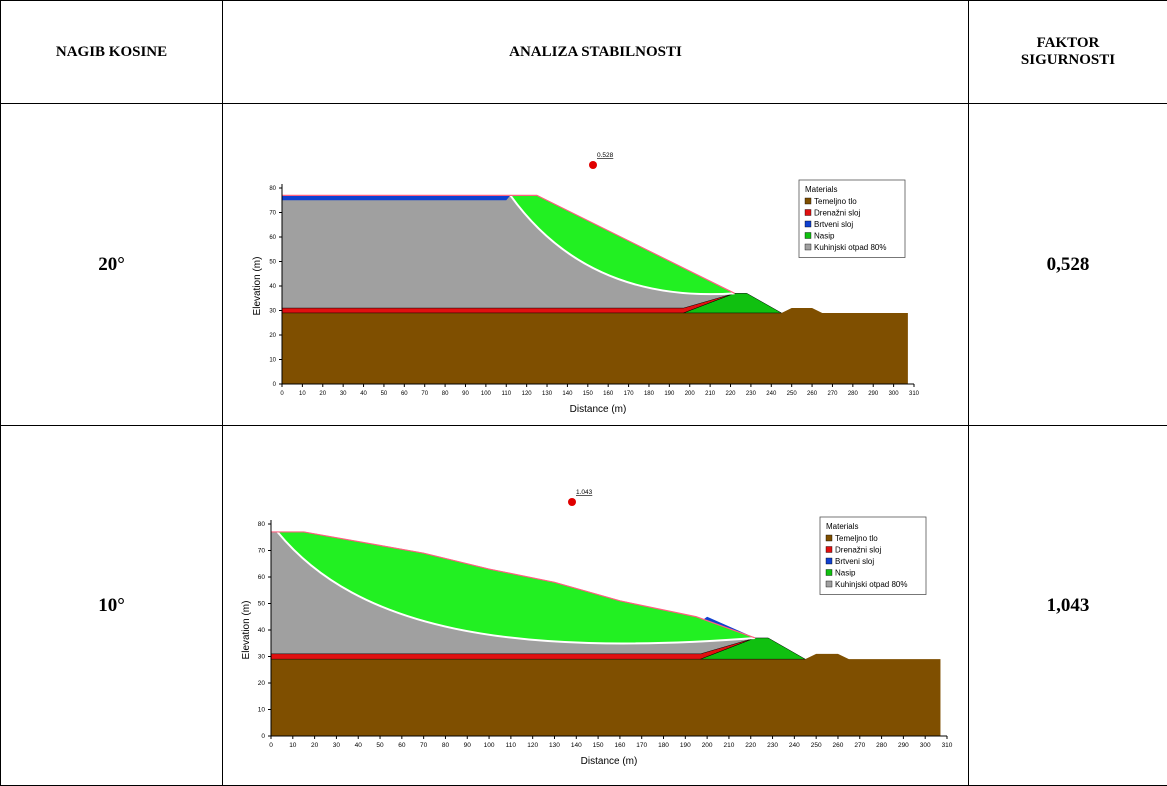  What do you see at coordinates (112, 606) in the screenshot?
I see `slope-cell: 10°` at bounding box center [112, 606].